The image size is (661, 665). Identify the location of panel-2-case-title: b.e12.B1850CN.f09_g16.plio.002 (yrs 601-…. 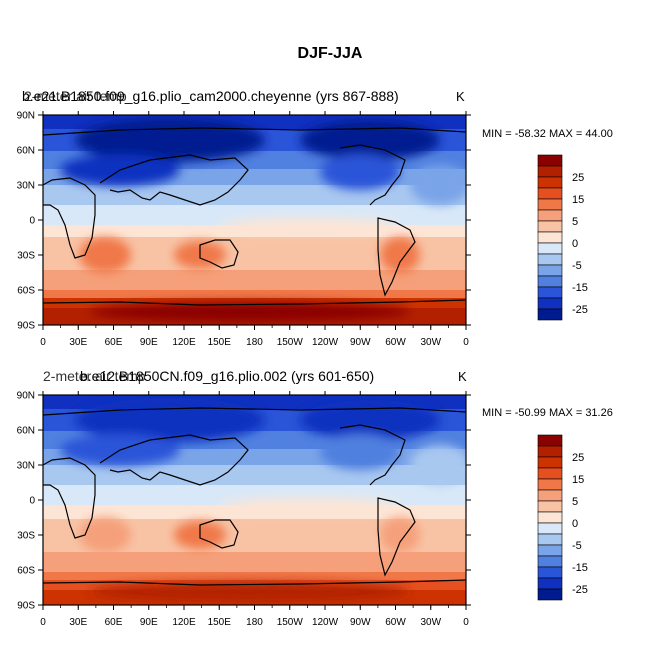
(227, 376).